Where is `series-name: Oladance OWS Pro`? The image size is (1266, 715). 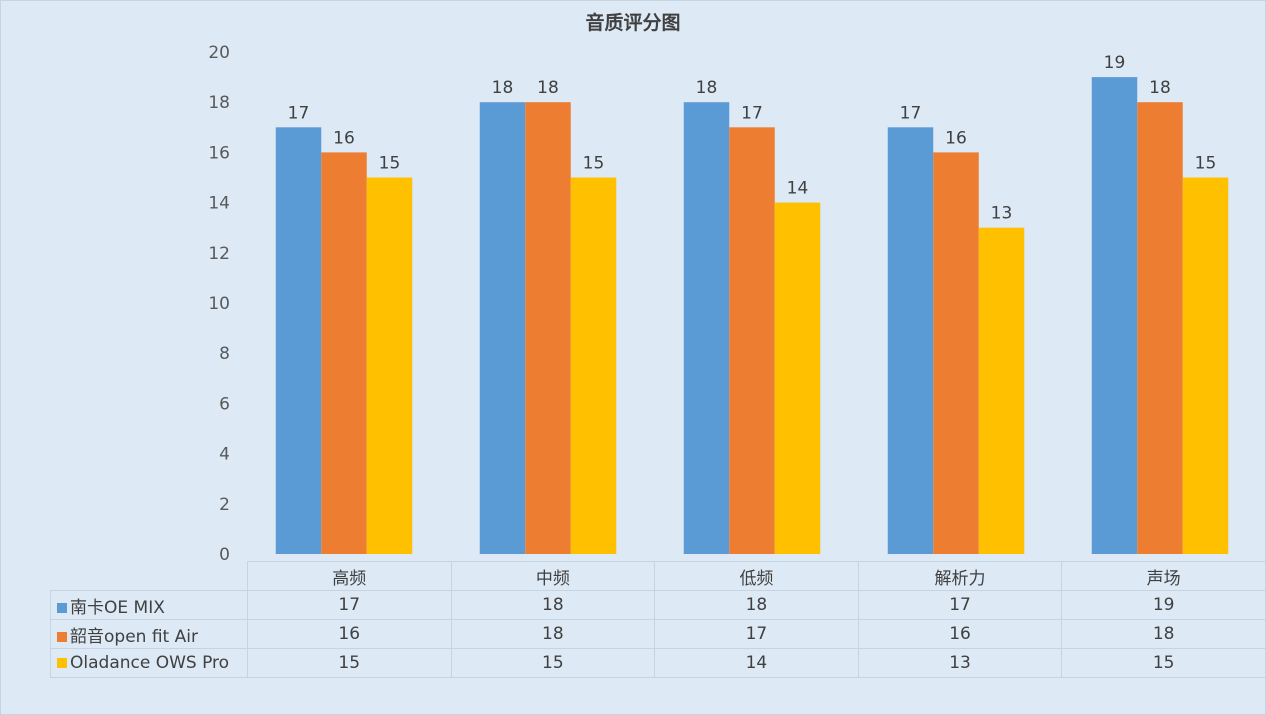
series-name: Oladance OWS Pro is located at coordinates (150, 663).